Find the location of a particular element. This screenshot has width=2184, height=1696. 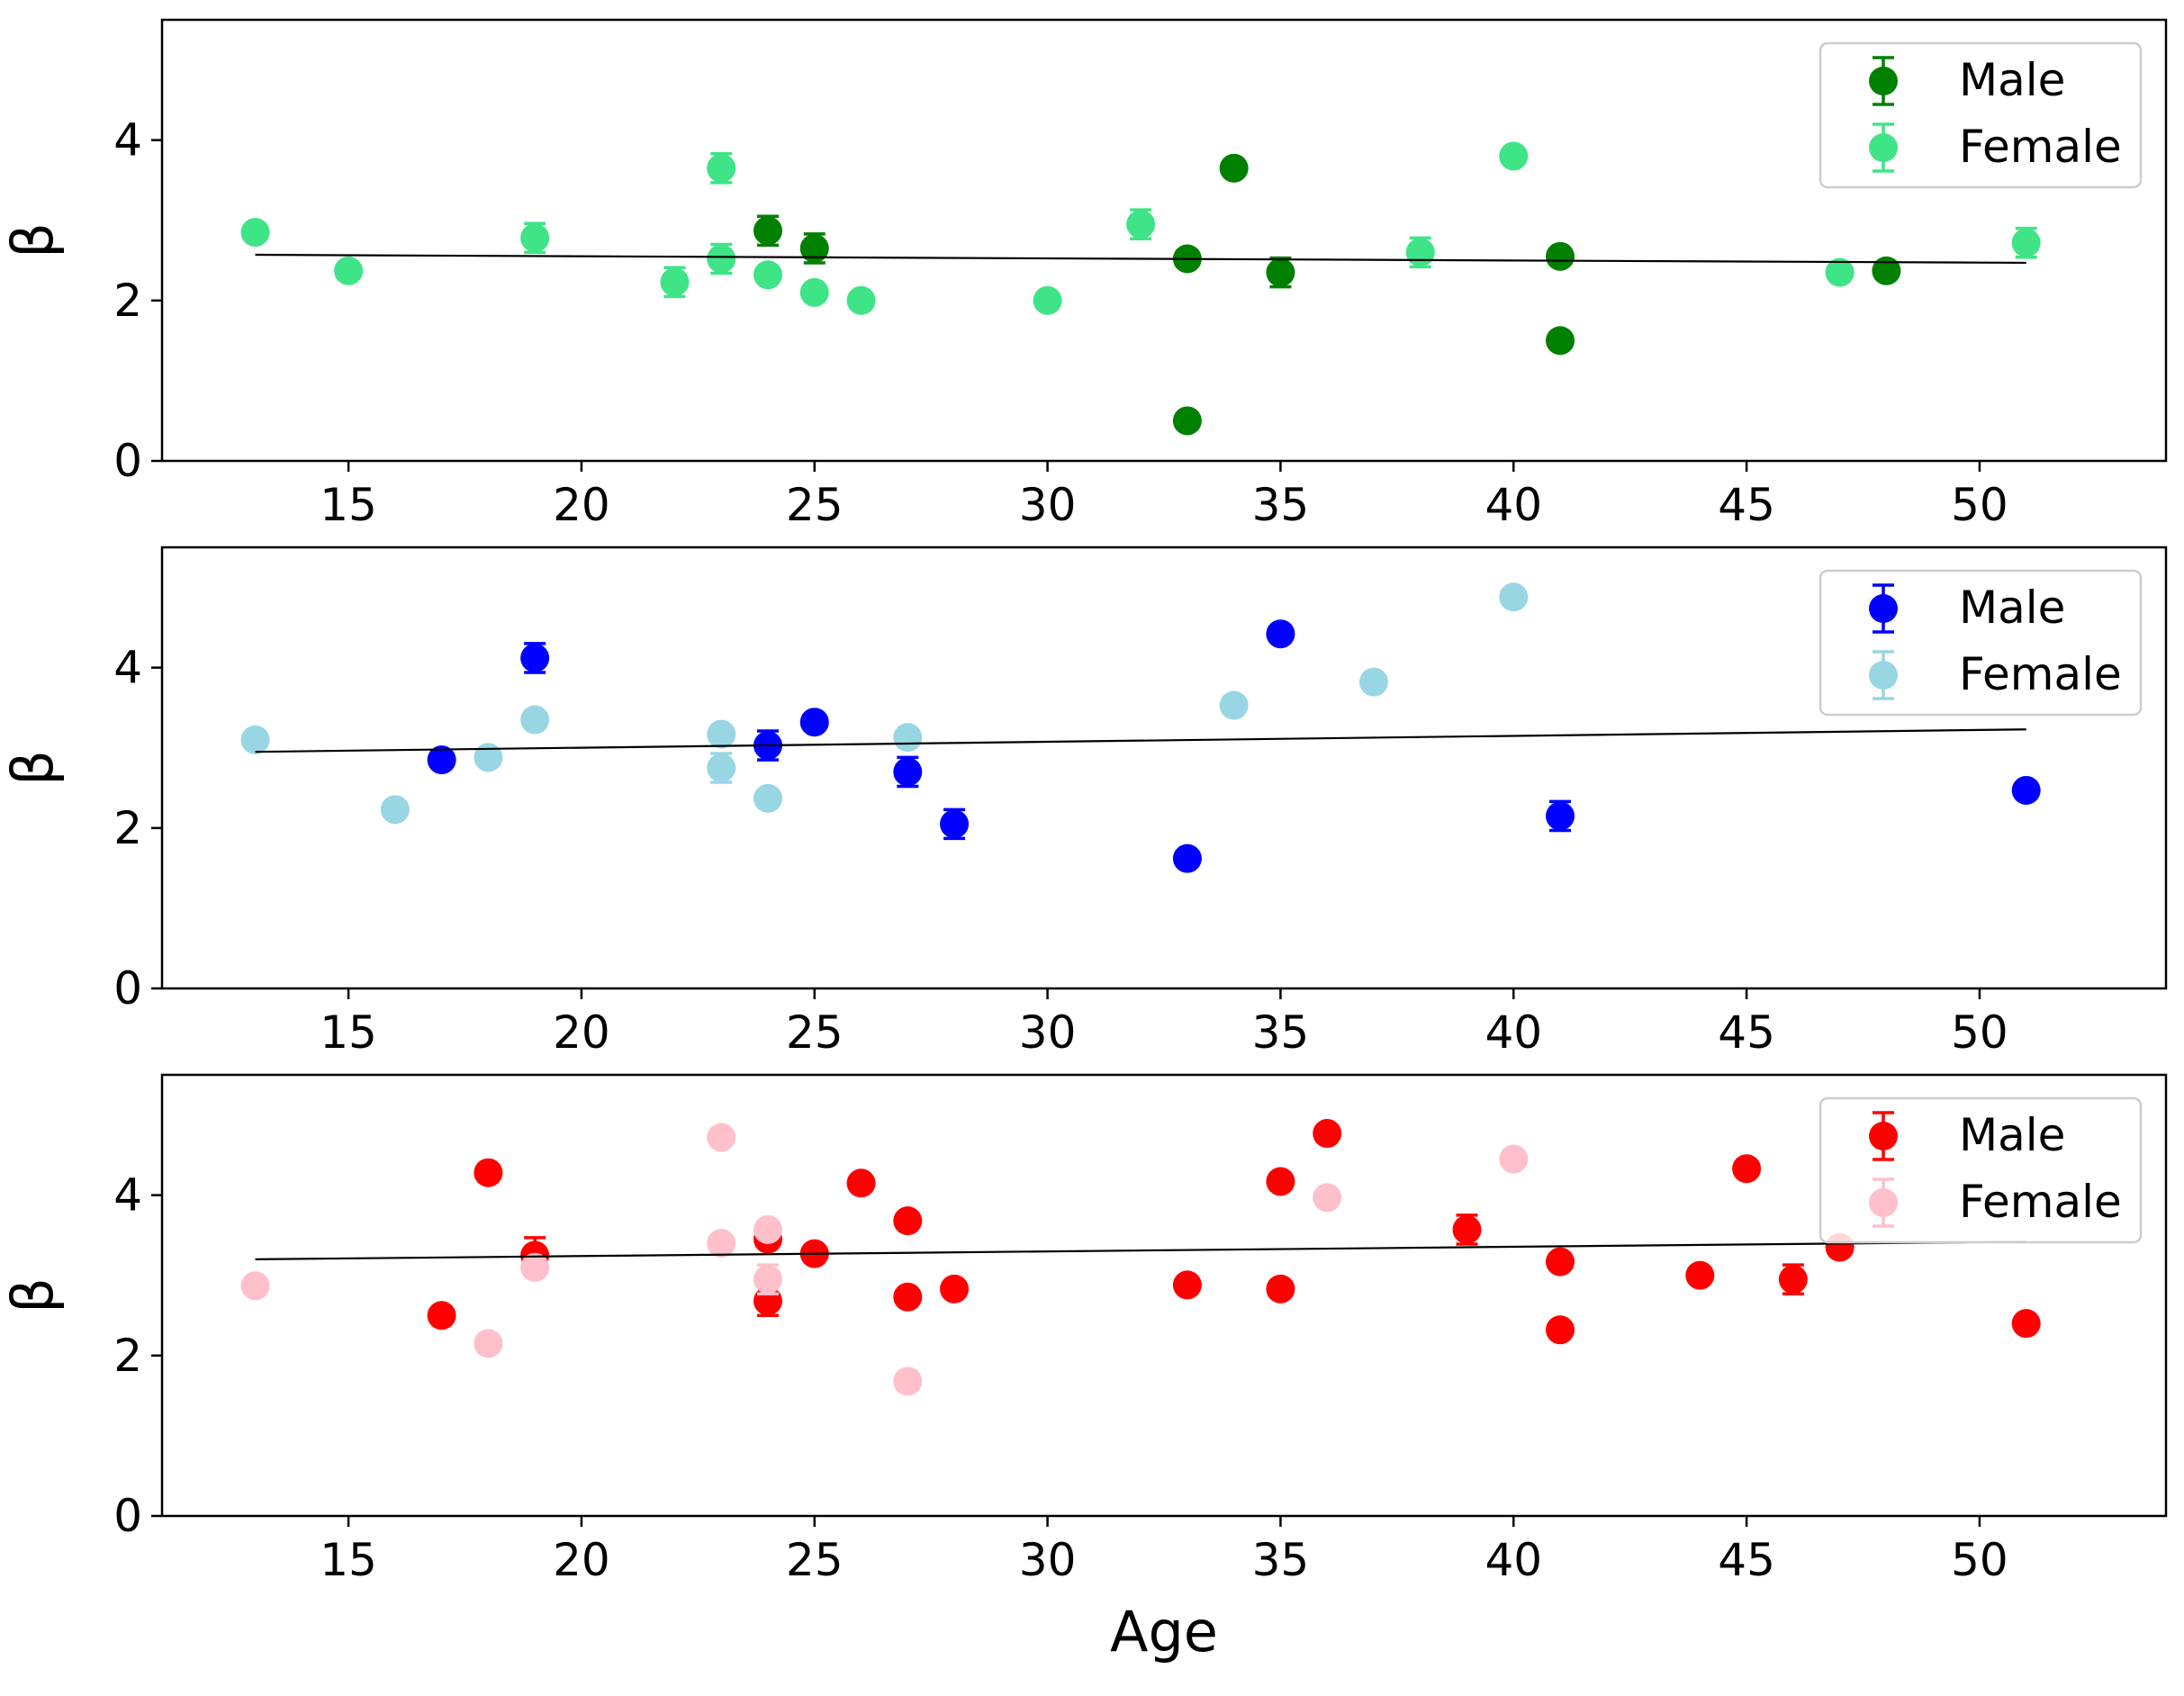

x-tick-label: 45 is located at coordinates (1746, 1560).